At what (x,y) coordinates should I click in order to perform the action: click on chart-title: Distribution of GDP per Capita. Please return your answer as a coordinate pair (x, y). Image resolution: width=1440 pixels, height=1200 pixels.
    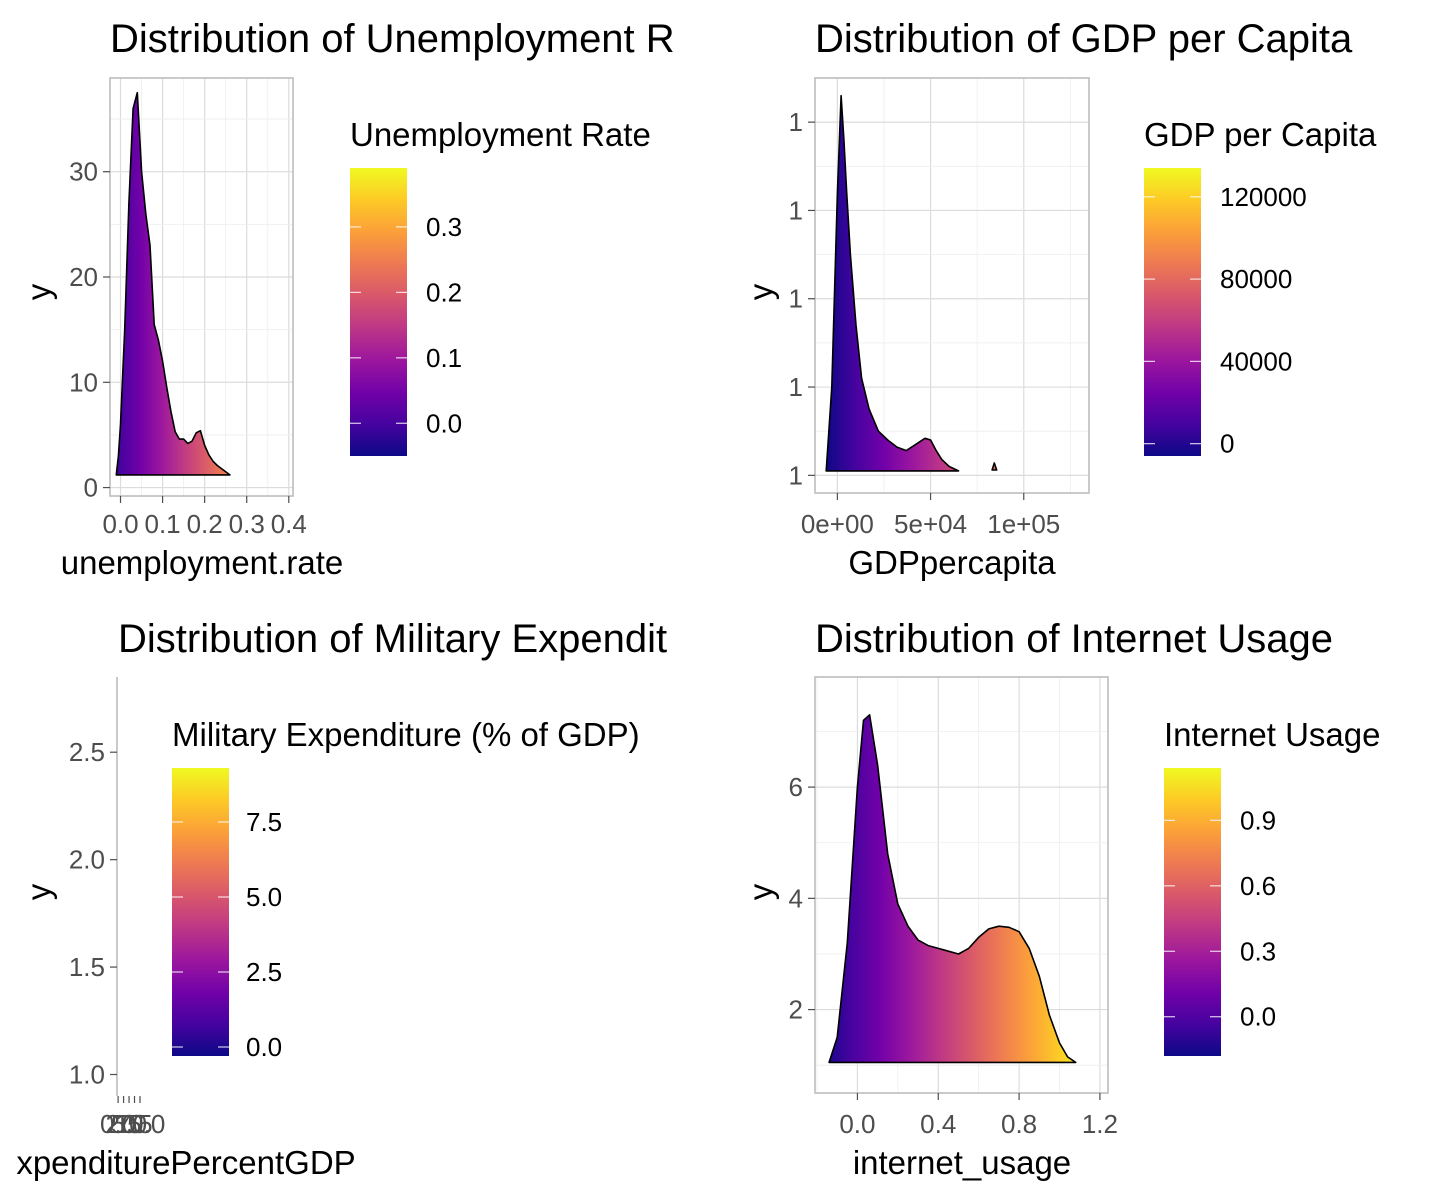
    Looking at the image, I should click on (1084, 39).